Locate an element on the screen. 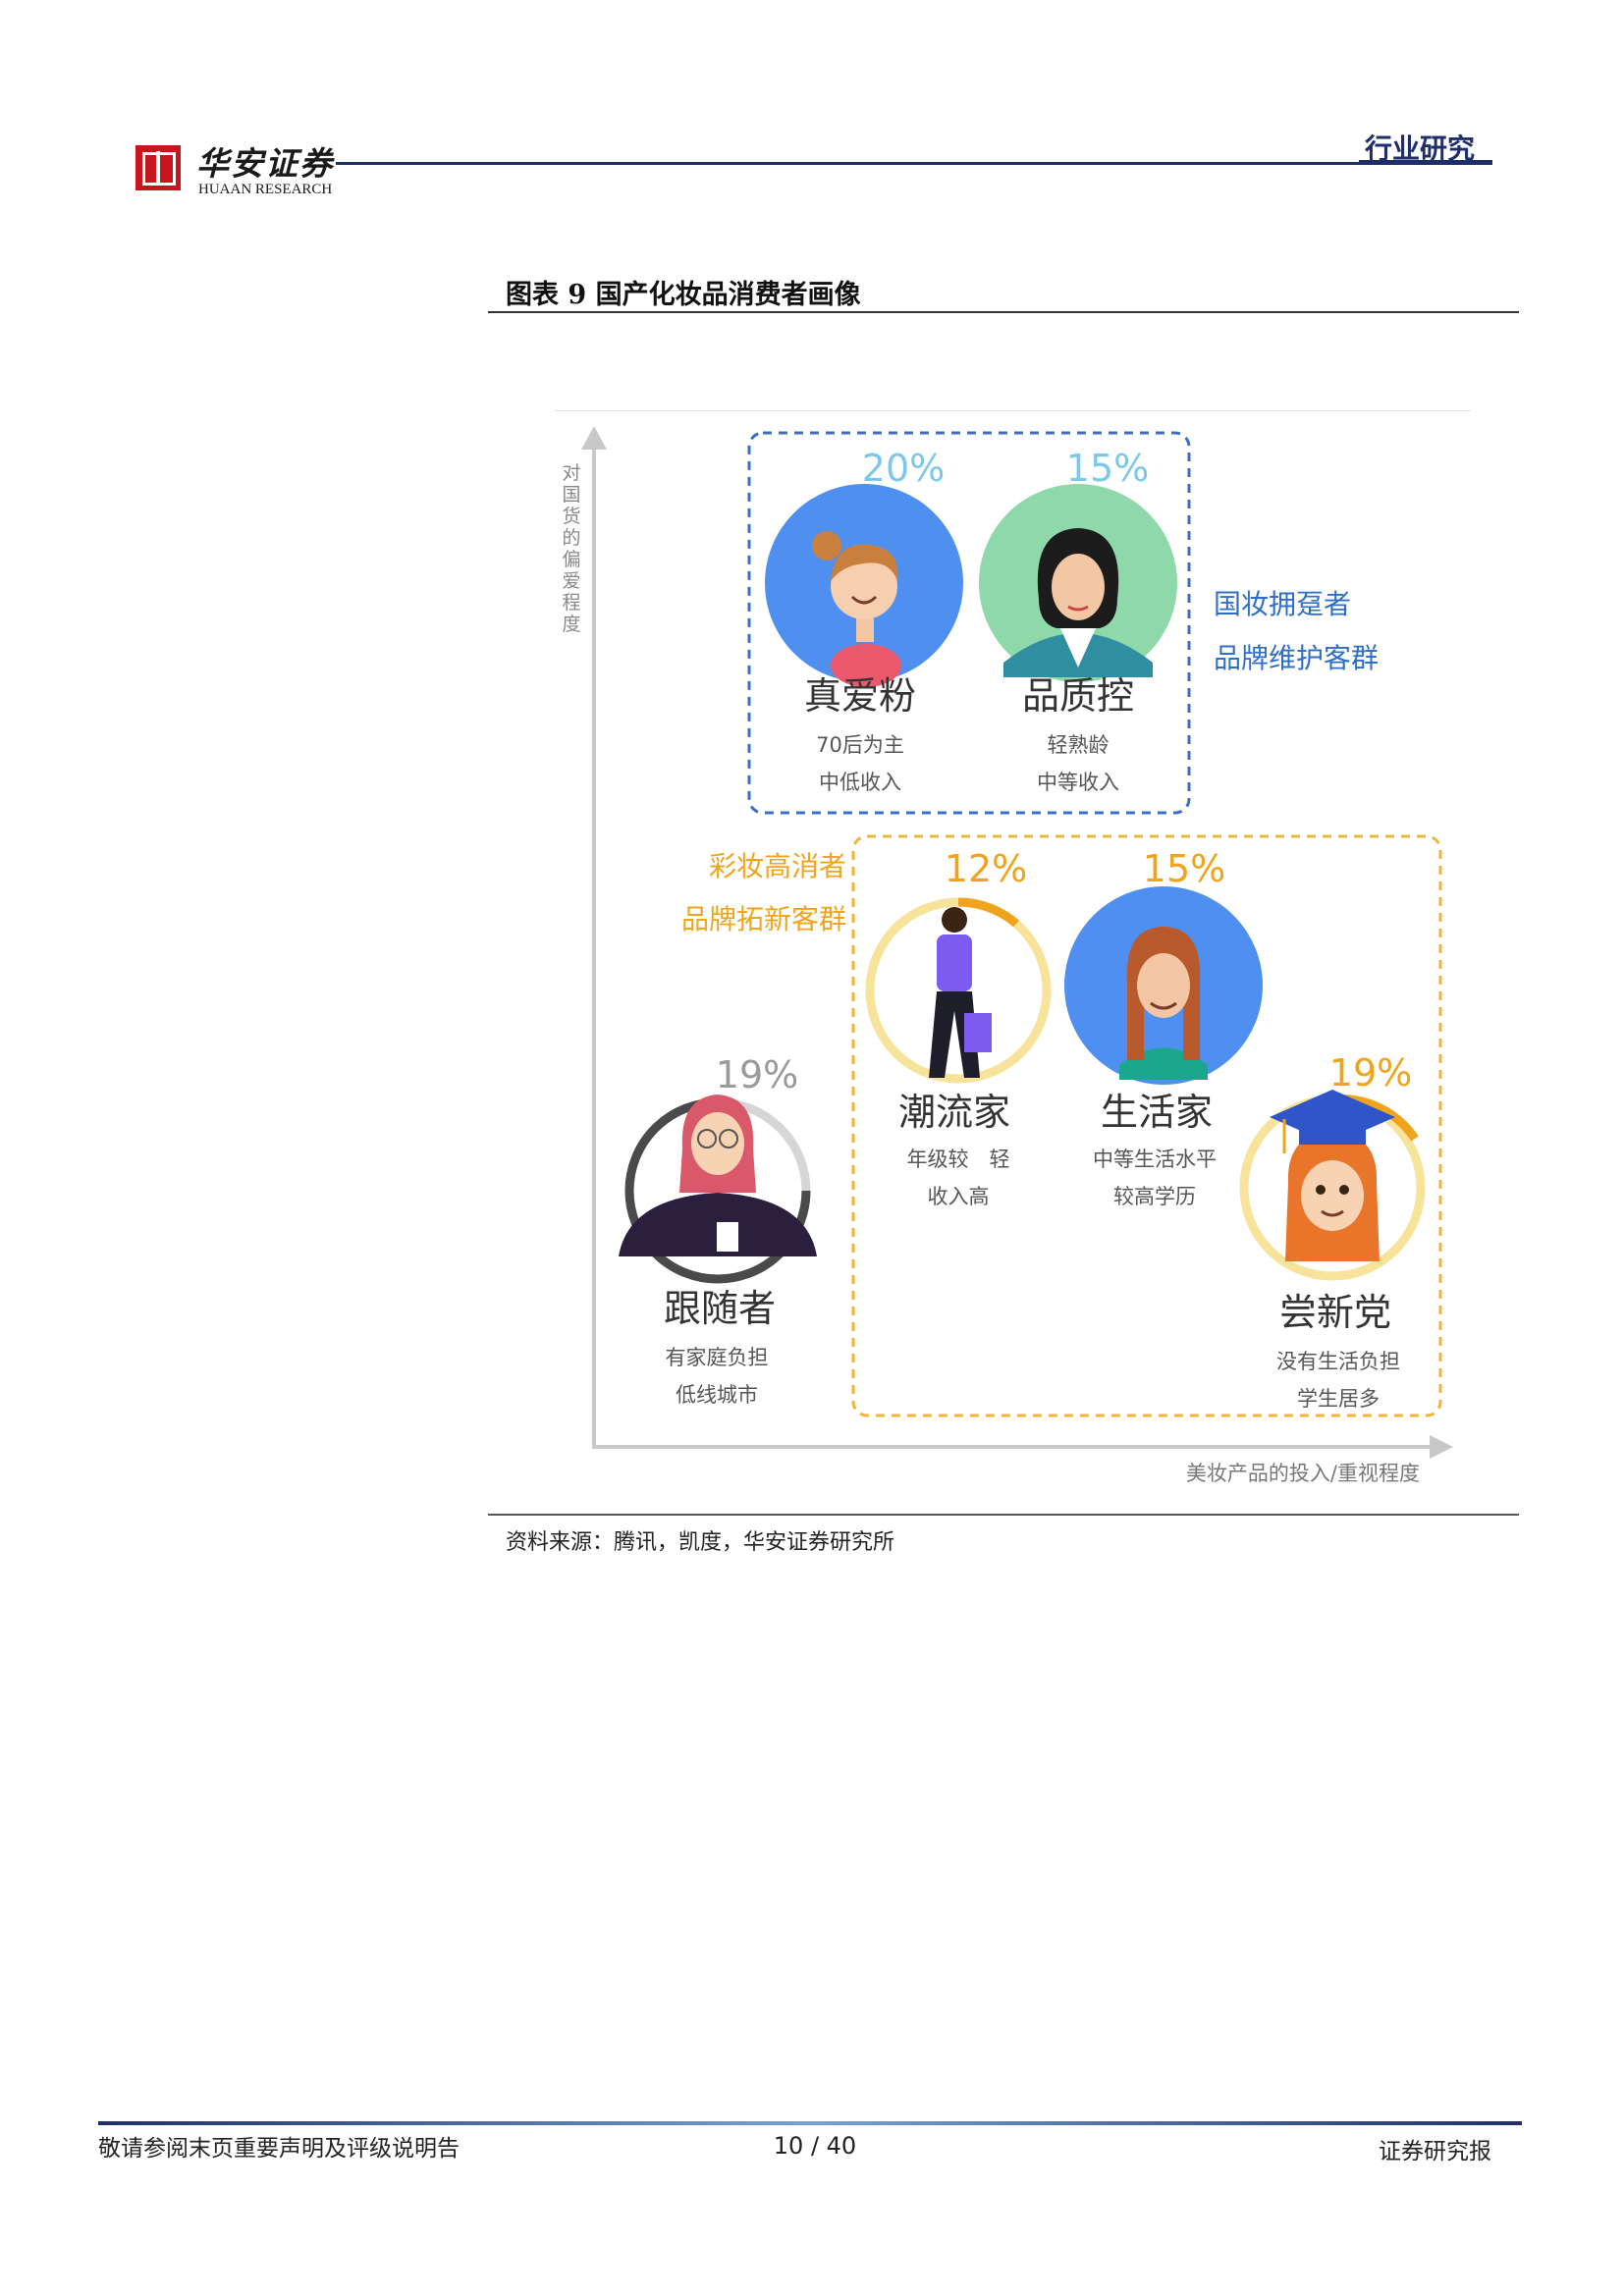 The height and width of the screenshot is (2296, 1624). group-box-blue is located at coordinates (969, 623).